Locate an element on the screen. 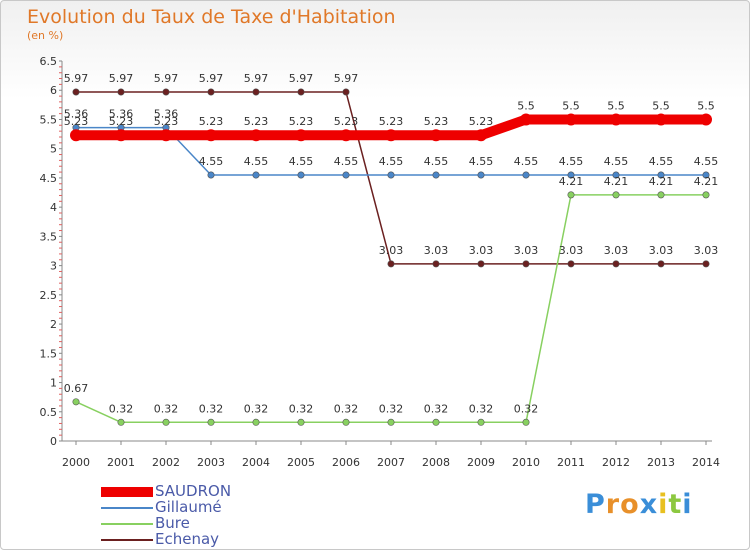 The width and height of the screenshot is (750, 550). y-tick-label: 2.5 is located at coordinates (49, 295).